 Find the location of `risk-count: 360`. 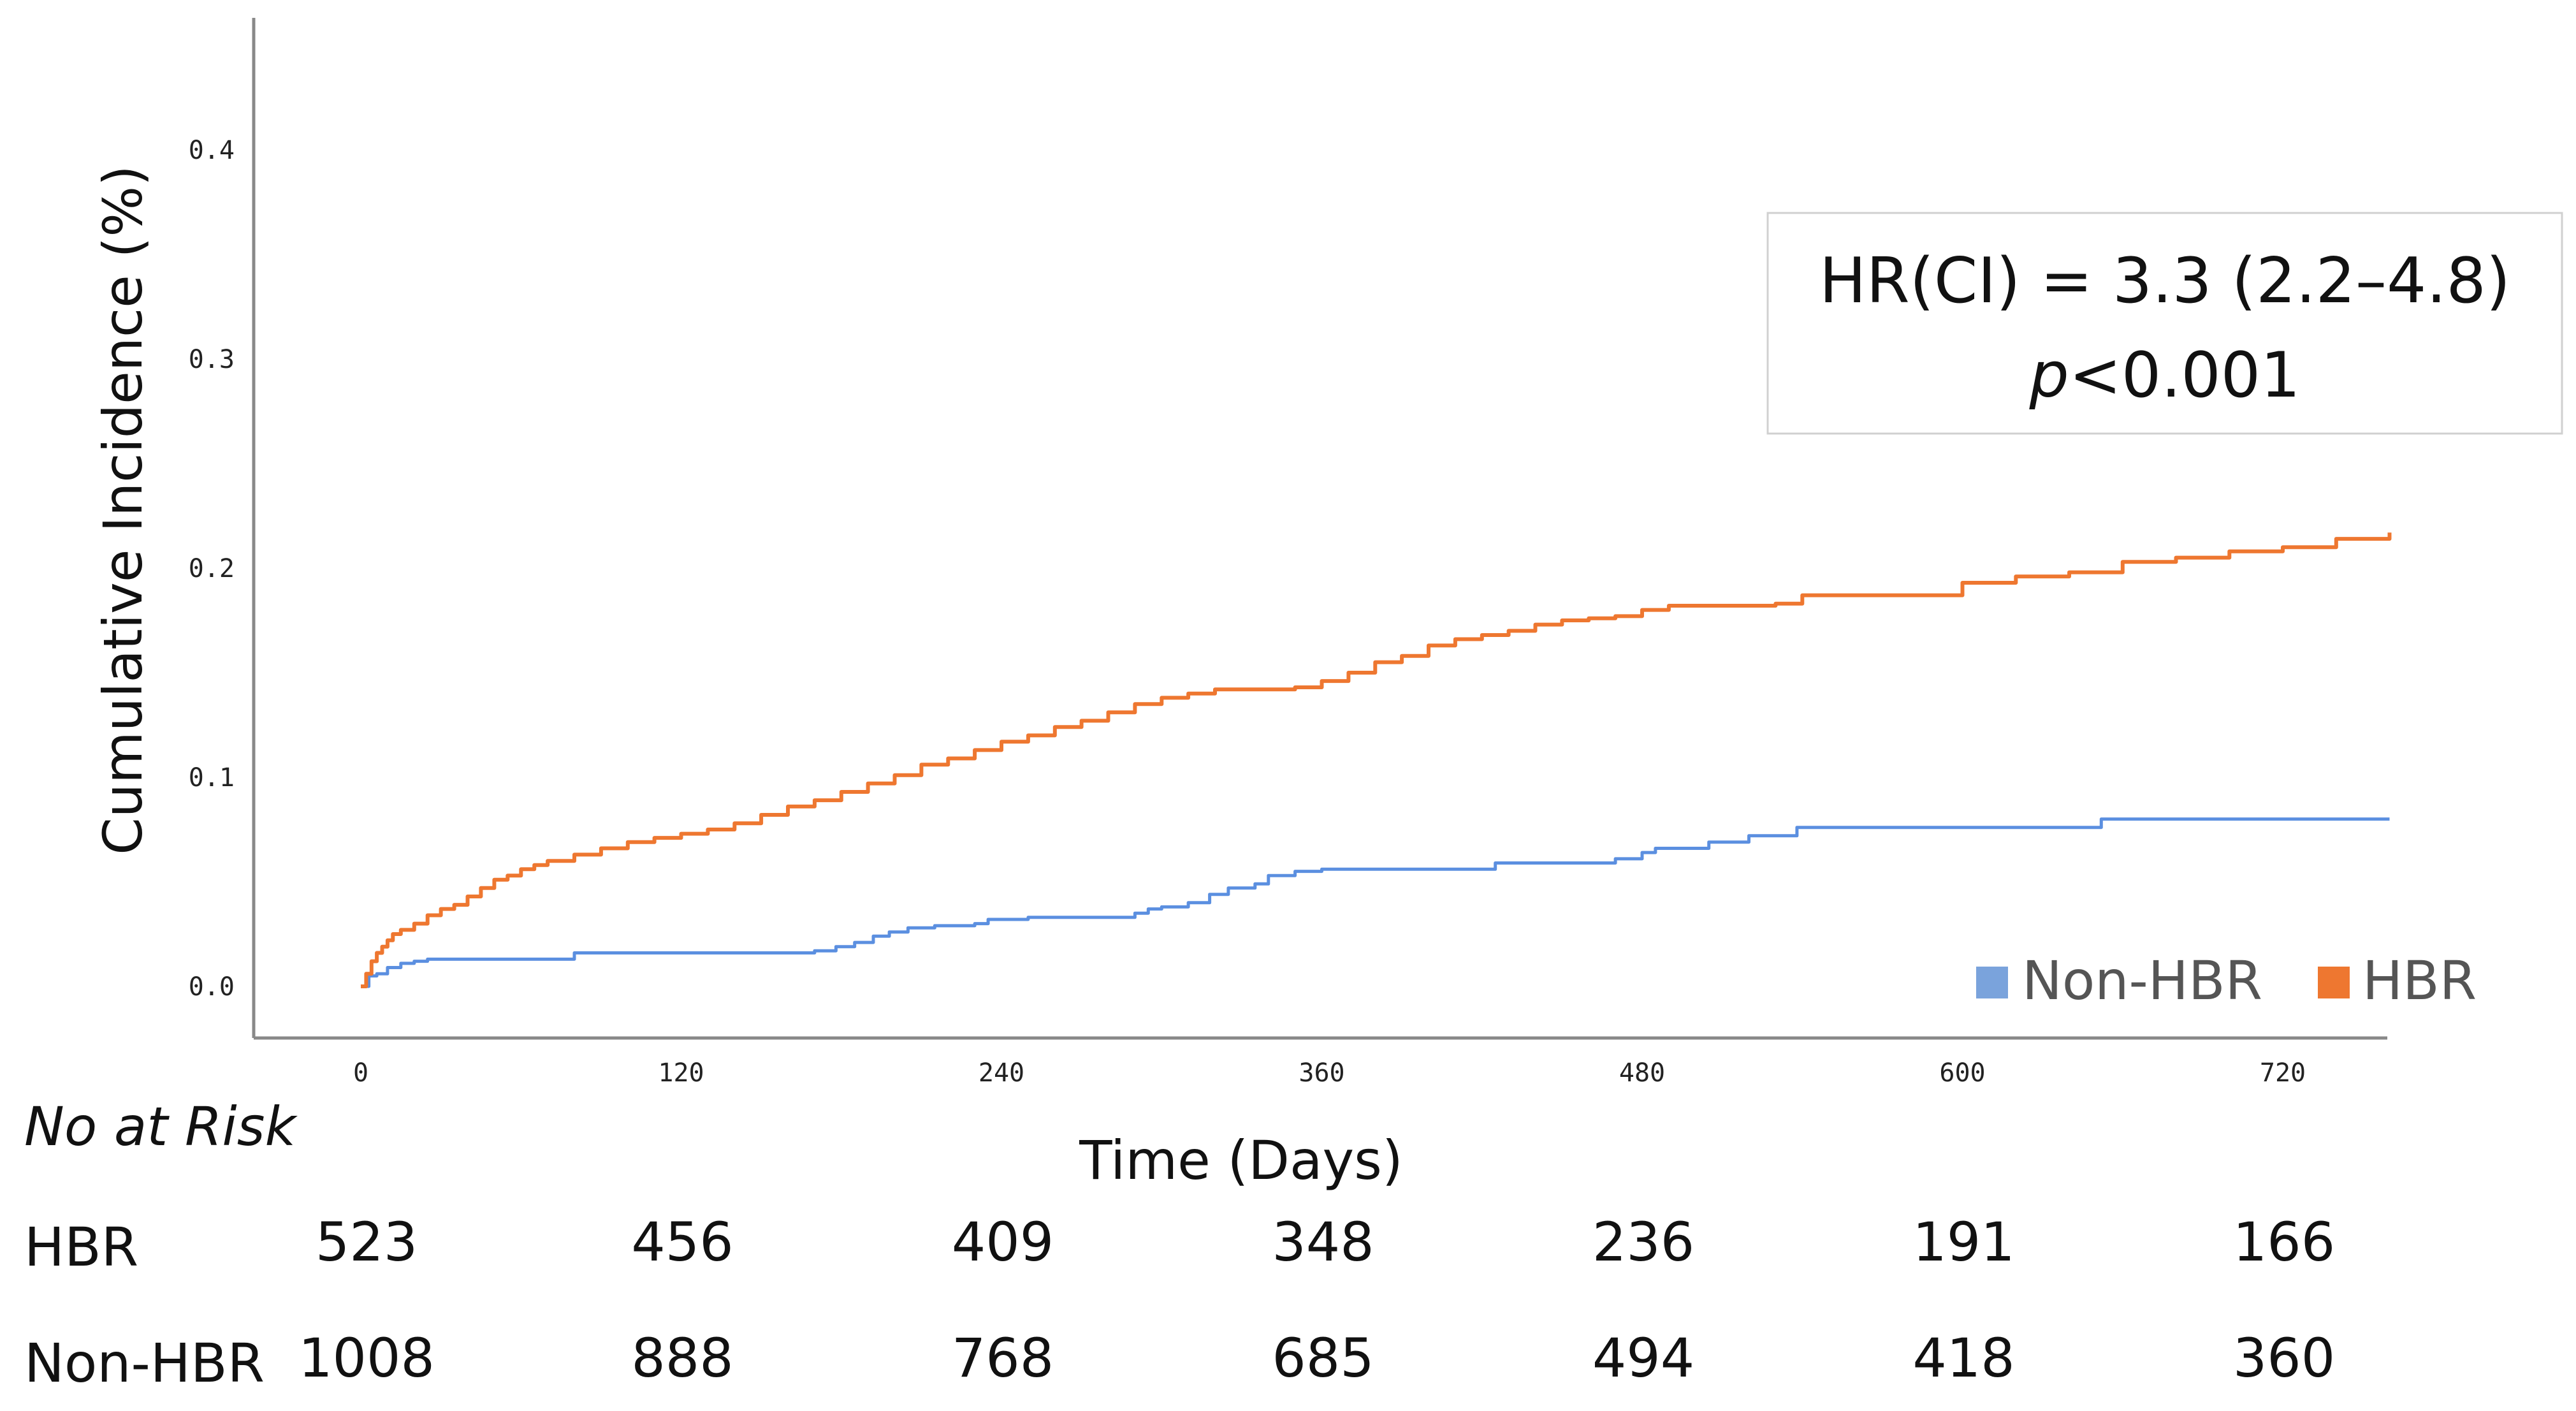

risk-count: 360 is located at coordinates (2284, 1358).